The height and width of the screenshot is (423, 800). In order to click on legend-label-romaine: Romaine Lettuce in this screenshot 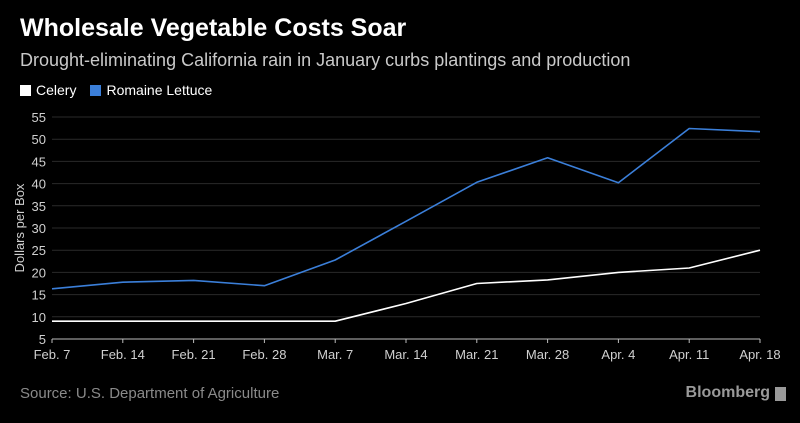, I will do `click(159, 90)`.